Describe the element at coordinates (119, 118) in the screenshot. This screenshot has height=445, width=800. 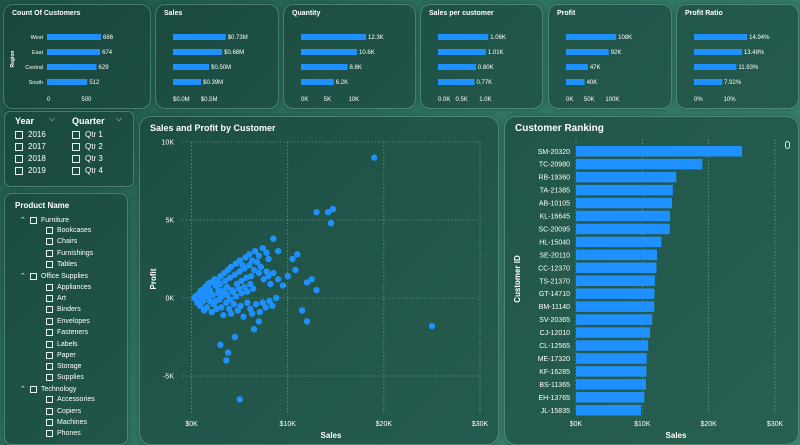
I see `quarter-dropdown-chevron-icon: ⌵` at that location.